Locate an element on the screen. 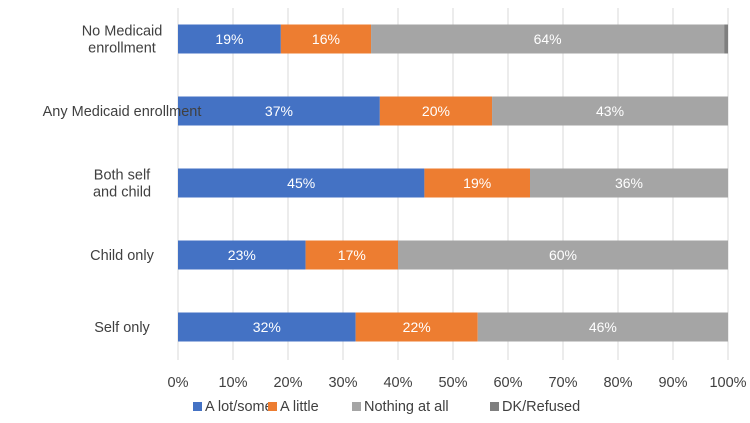  legend-label: A little is located at coordinates (299, 407).